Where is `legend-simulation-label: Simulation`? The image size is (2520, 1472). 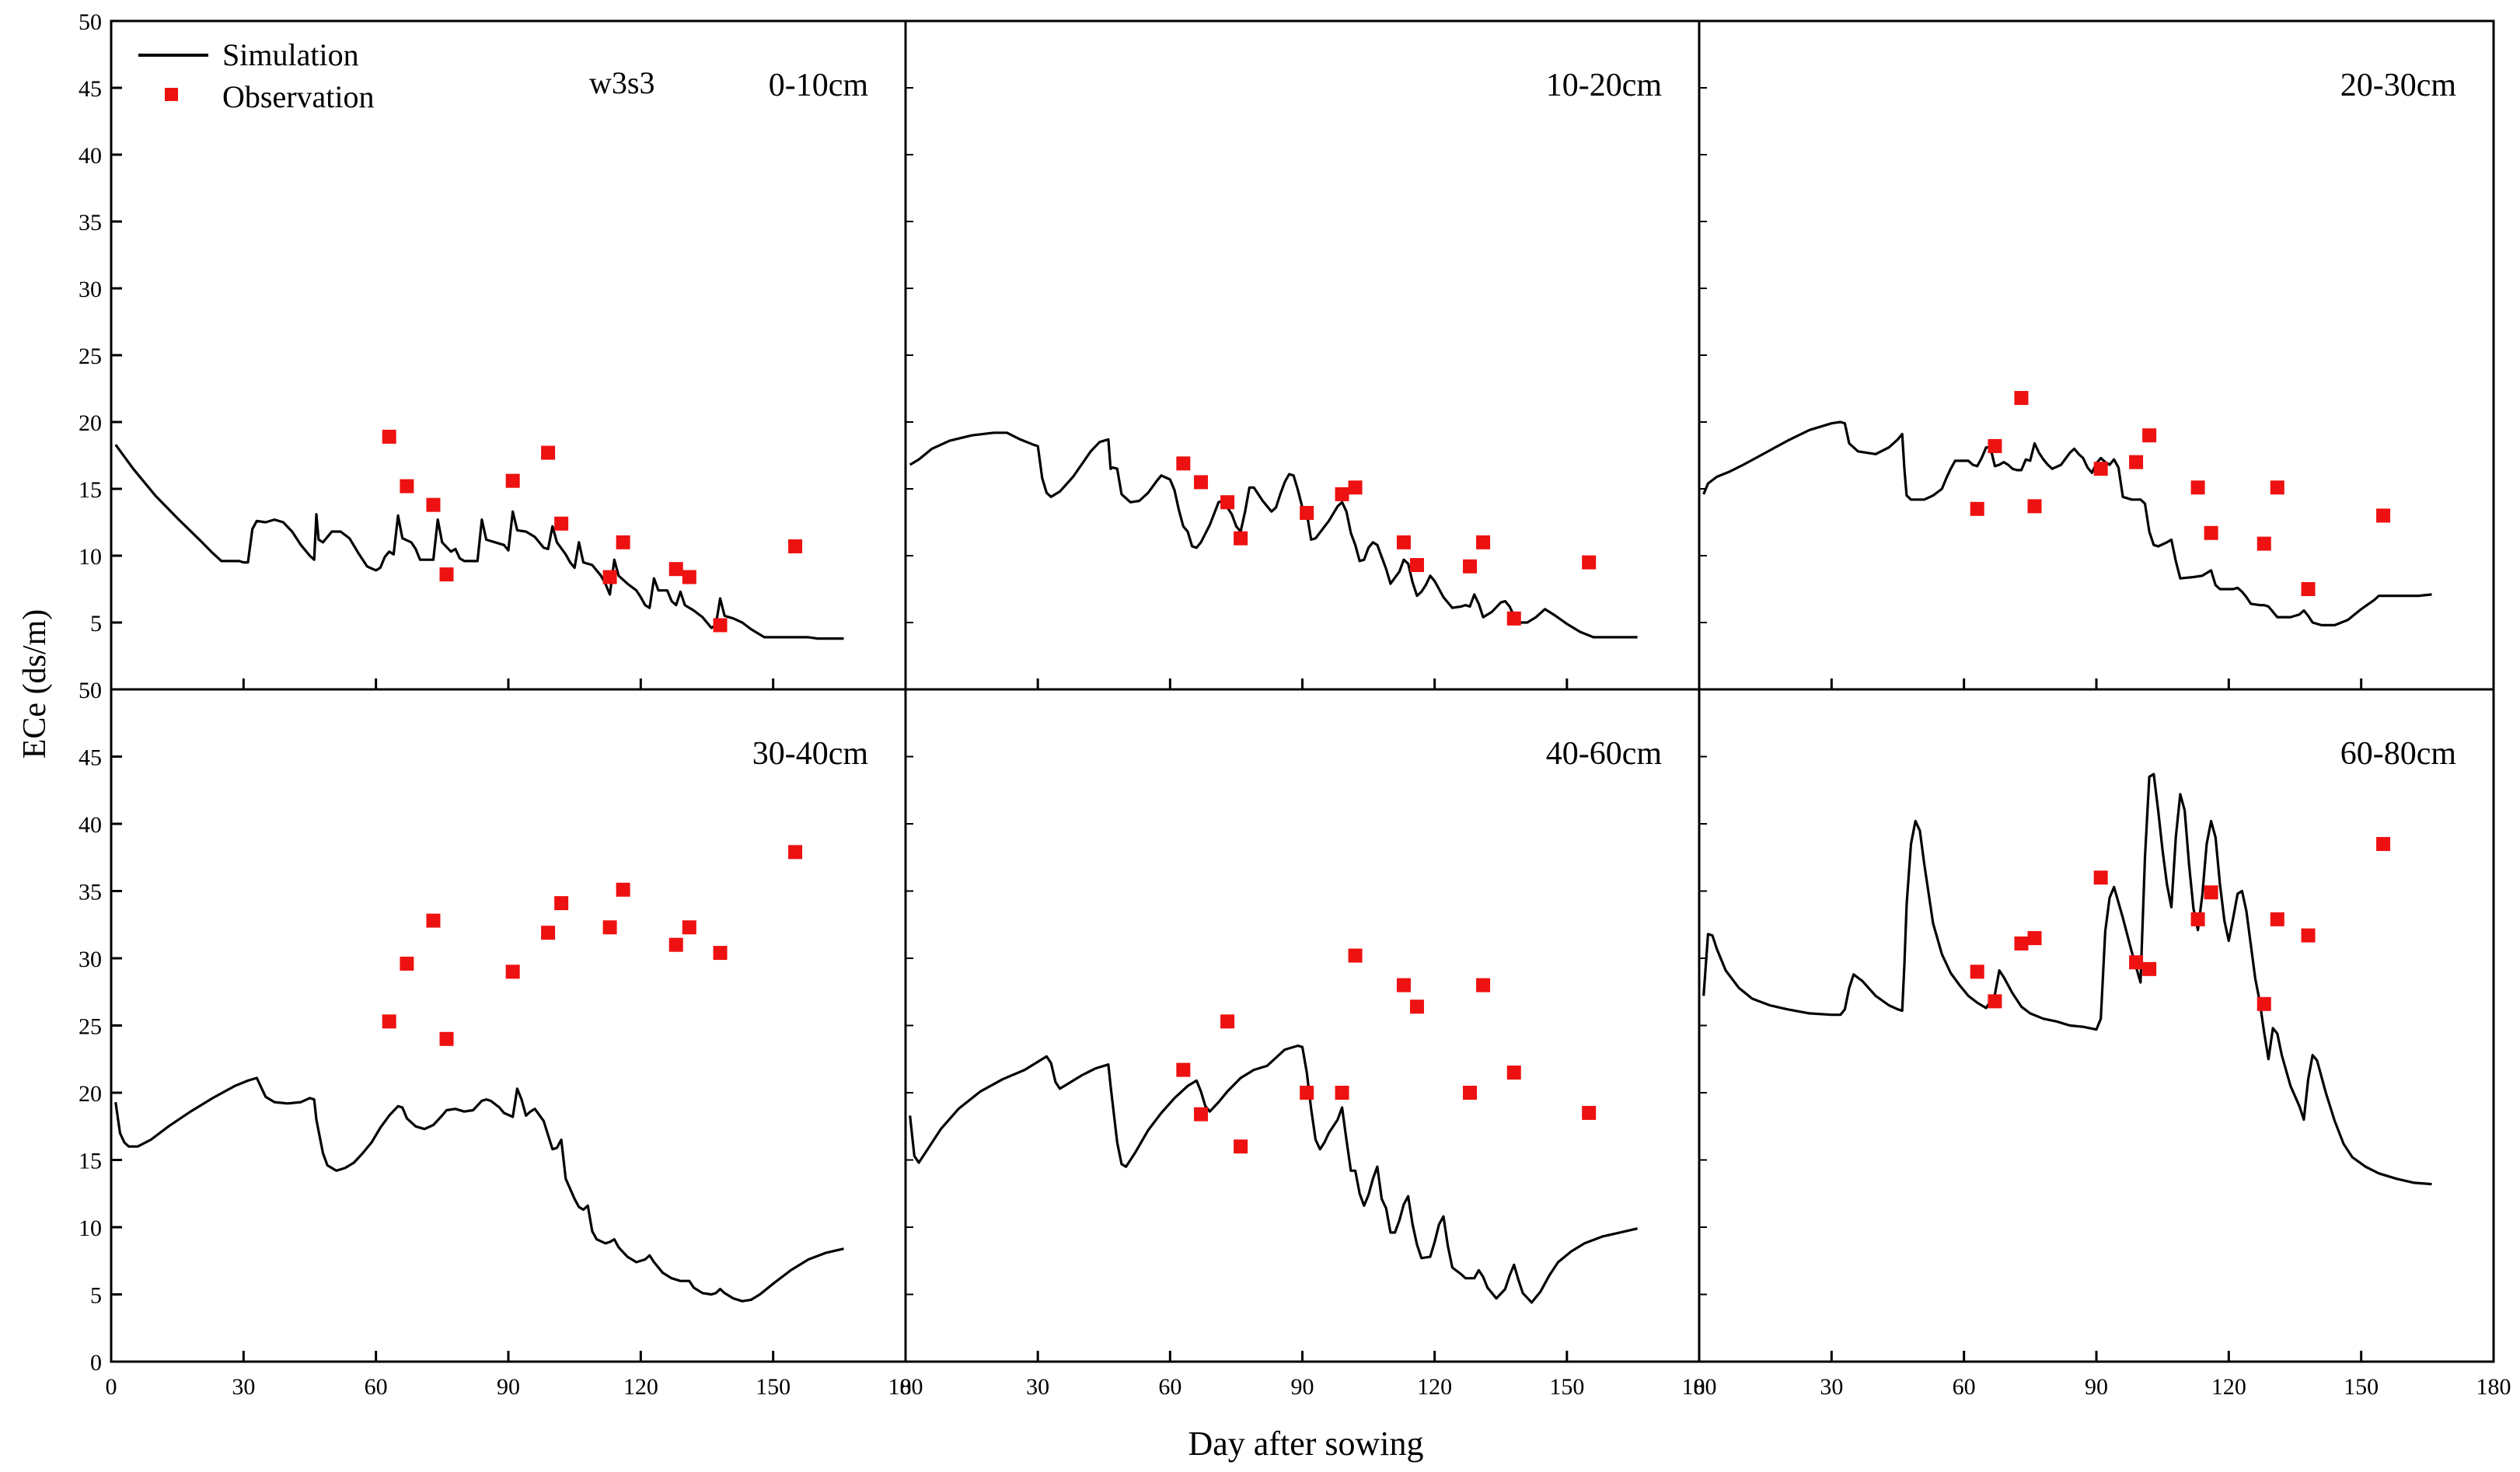
legend-simulation-label: Simulation is located at coordinates (290, 54).